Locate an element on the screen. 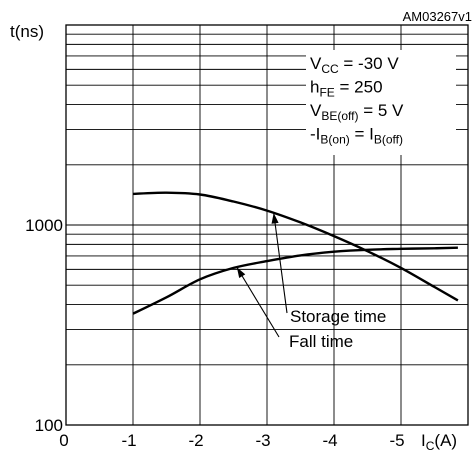 The width and height of the screenshot is (475, 458). y-tick-label: 100 is located at coordinates (49, 425).